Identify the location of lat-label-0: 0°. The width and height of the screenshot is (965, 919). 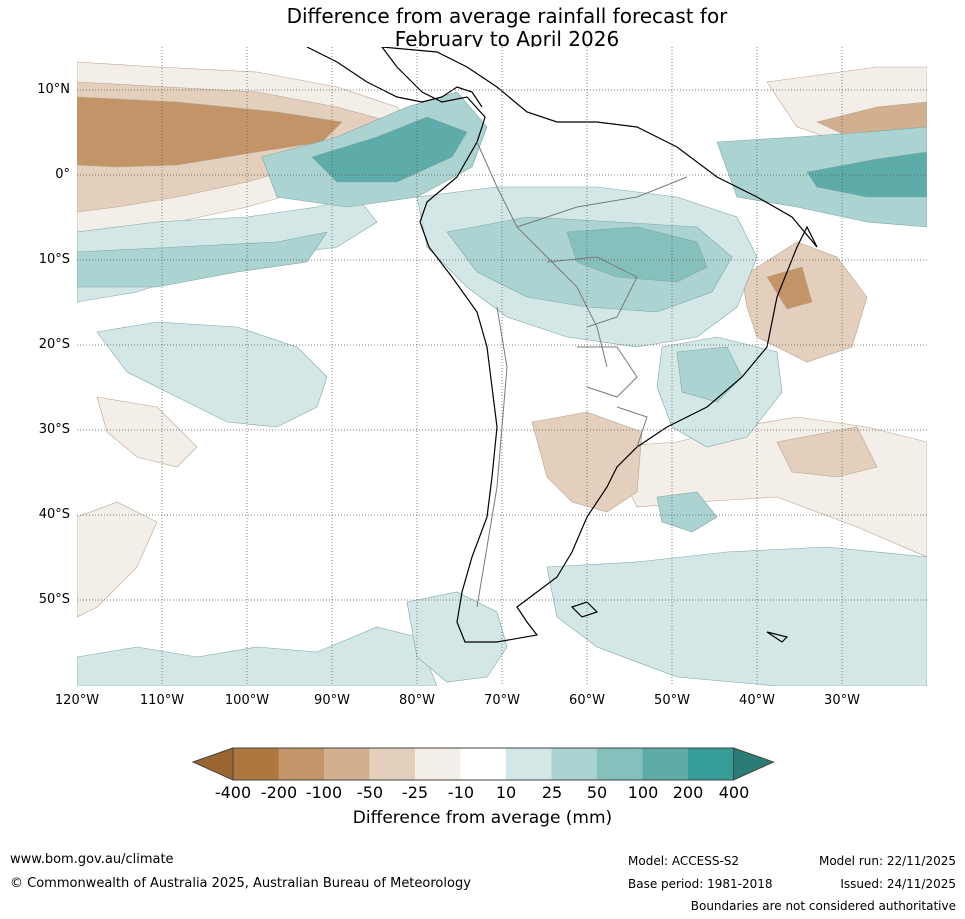
(62, 174).